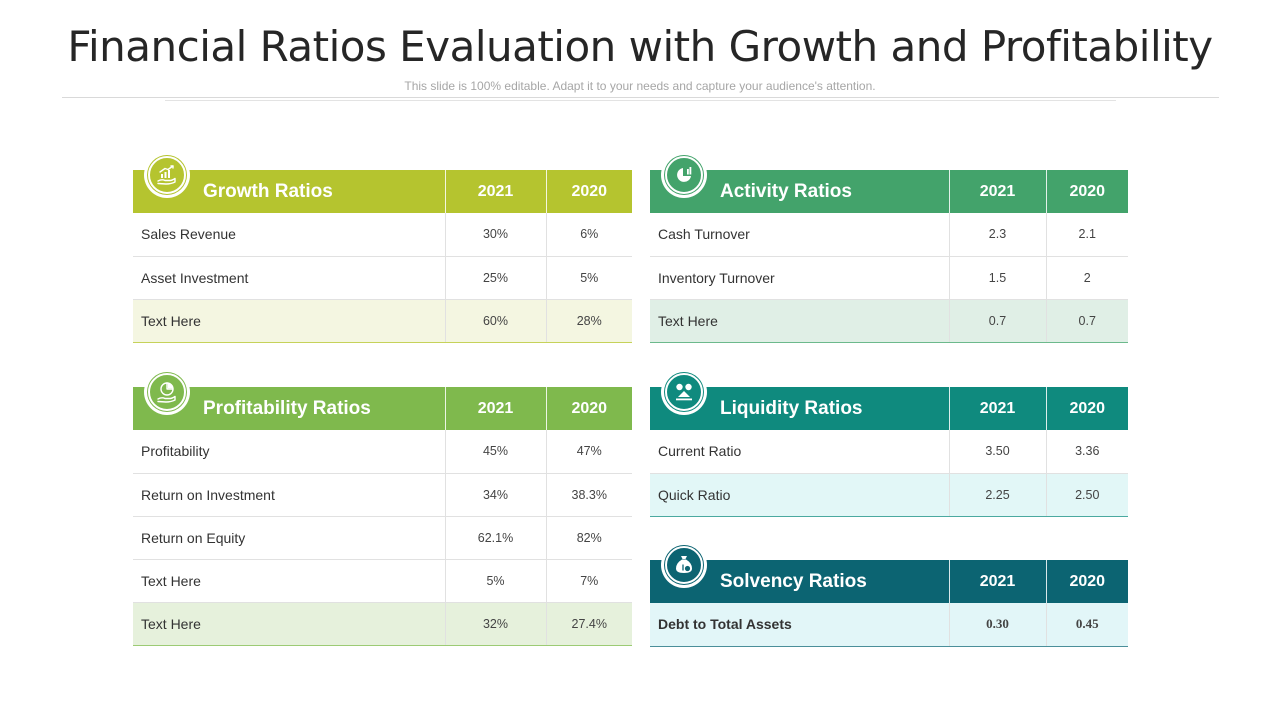 The width and height of the screenshot is (1280, 720). I want to click on ratio-name: Return on Investment, so click(289, 495).